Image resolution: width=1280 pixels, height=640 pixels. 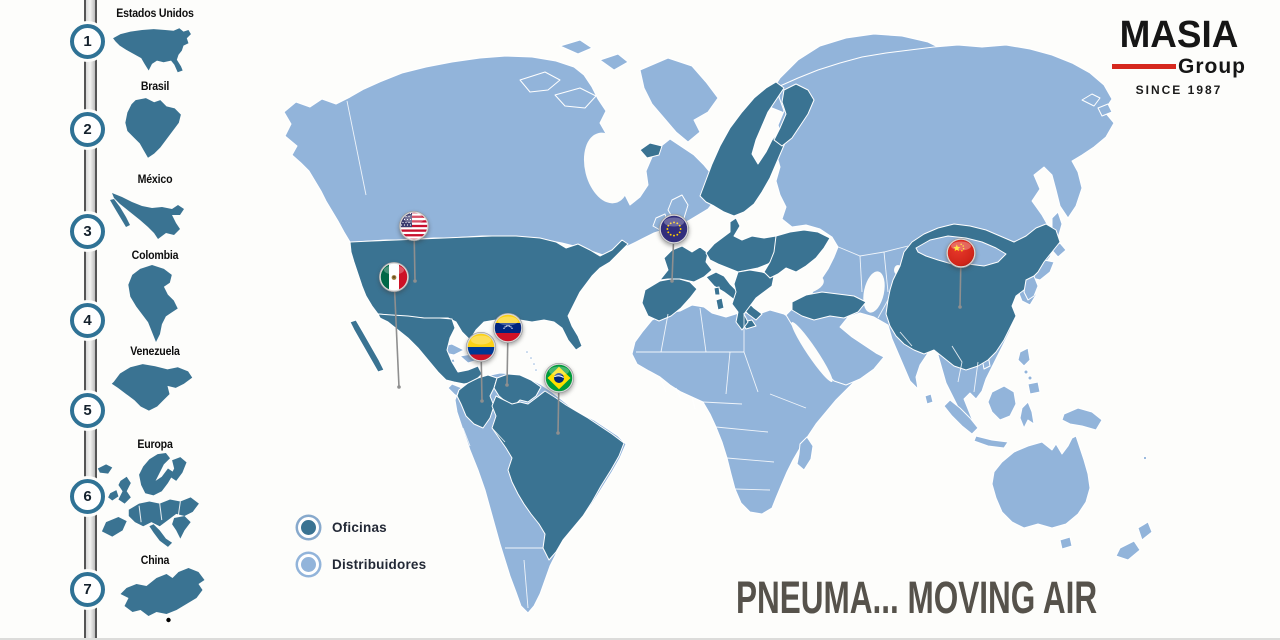 I want to click on usa-flag-pin, so click(x=414, y=226).